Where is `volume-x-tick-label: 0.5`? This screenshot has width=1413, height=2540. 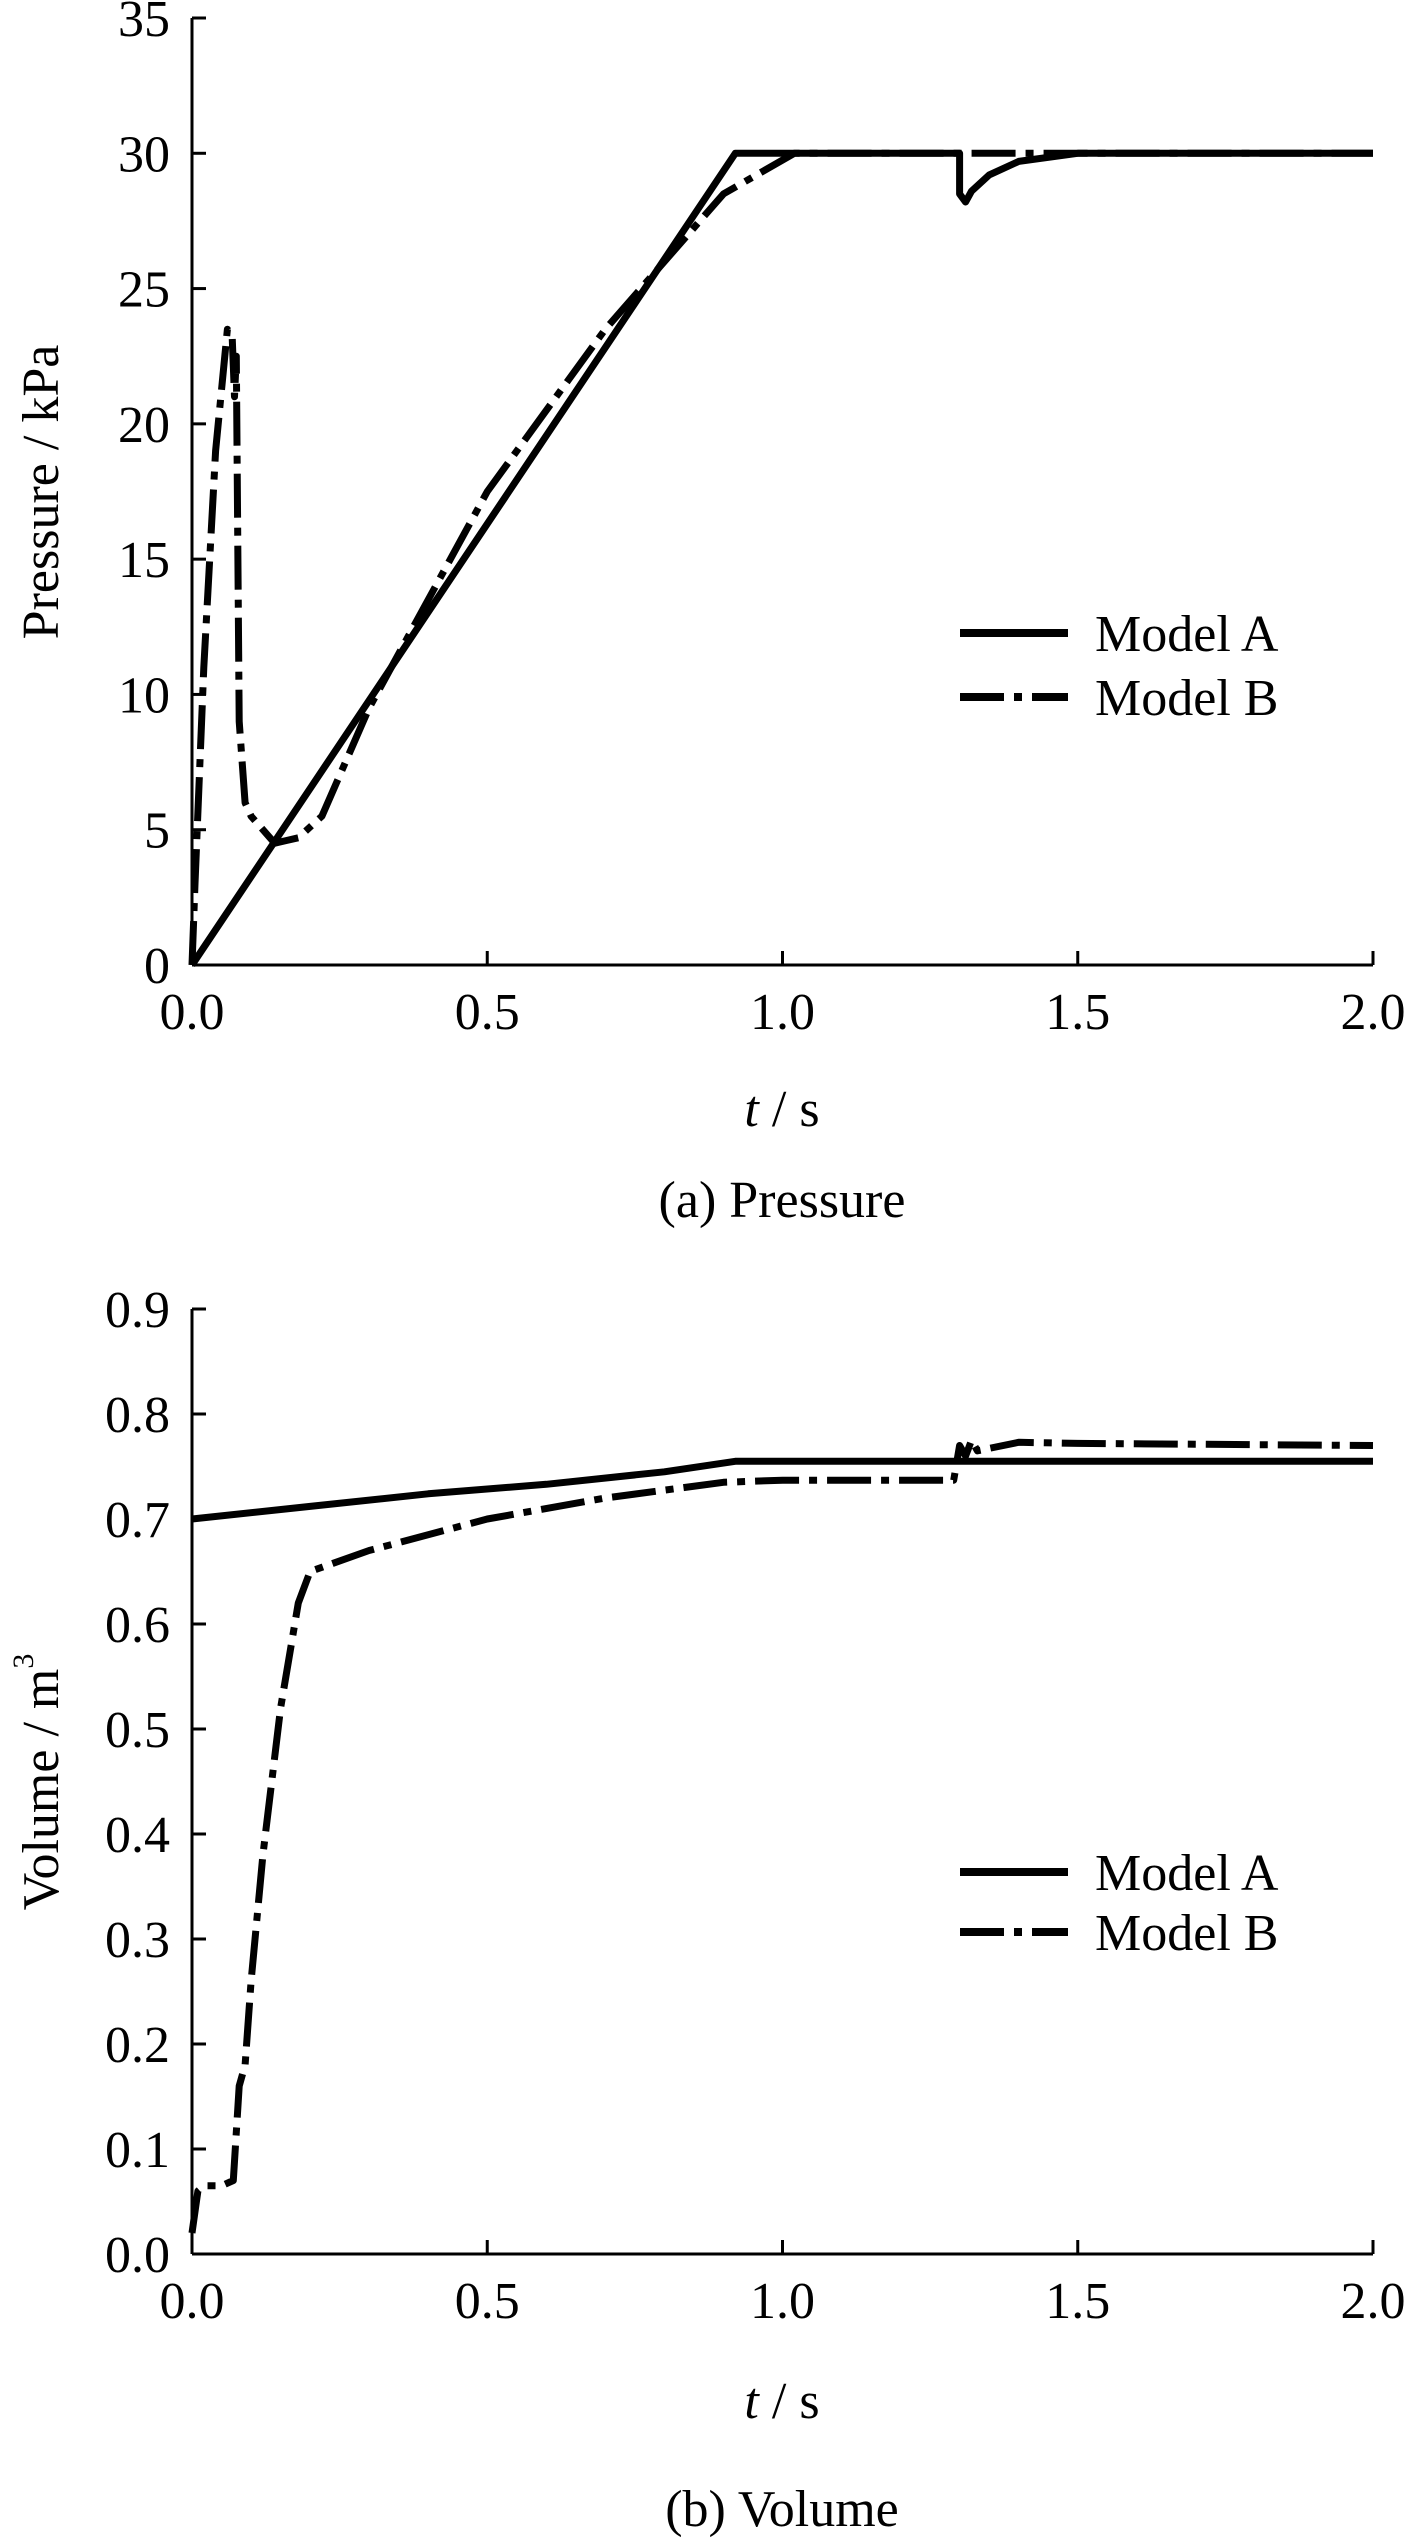
volume-x-tick-label: 0.5 is located at coordinates (487, 2301).